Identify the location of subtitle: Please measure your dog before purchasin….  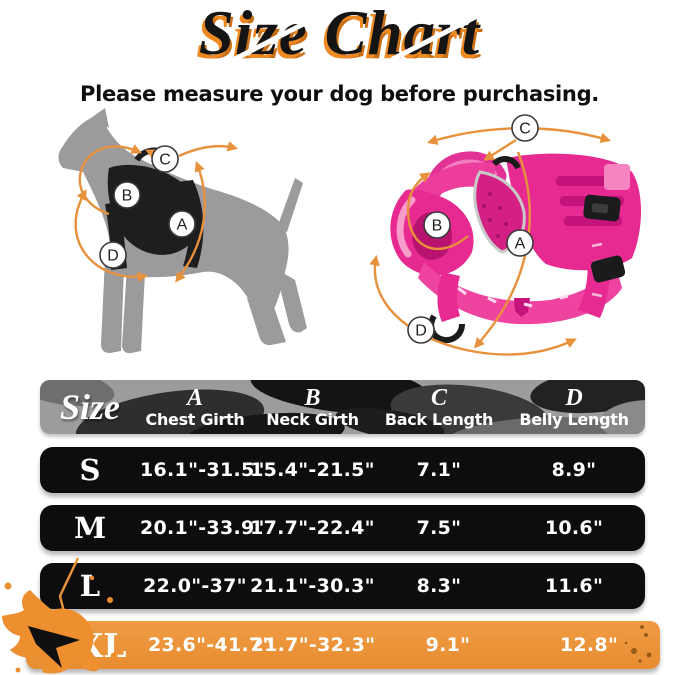
(339, 94).